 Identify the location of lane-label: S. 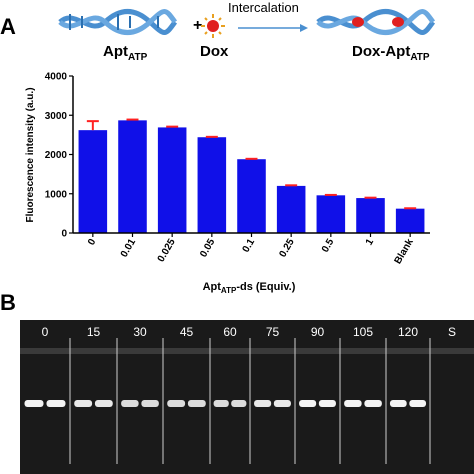
(452, 332).